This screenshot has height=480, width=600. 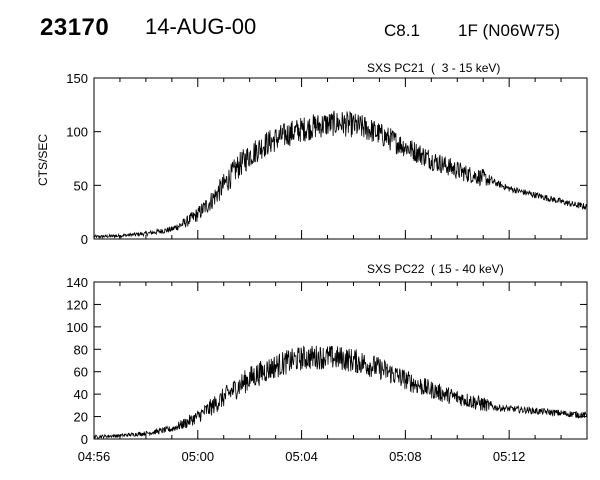 What do you see at coordinates (81, 417) in the screenshot?
I see `y-tick-label: 20` at bounding box center [81, 417].